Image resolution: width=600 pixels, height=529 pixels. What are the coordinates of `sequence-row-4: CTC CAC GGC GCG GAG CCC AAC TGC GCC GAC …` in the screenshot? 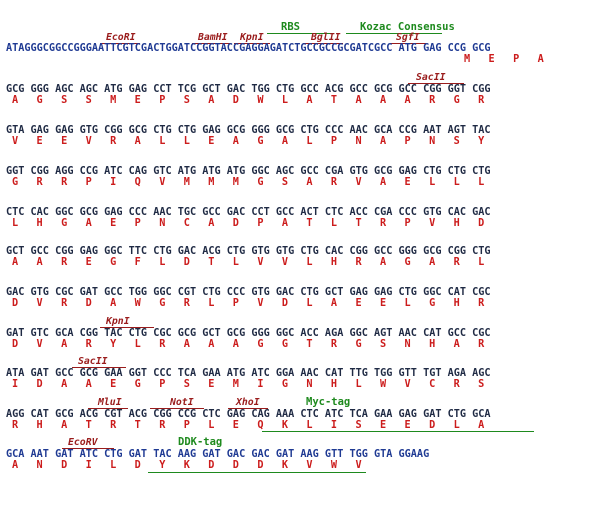 It's located at (248, 212).